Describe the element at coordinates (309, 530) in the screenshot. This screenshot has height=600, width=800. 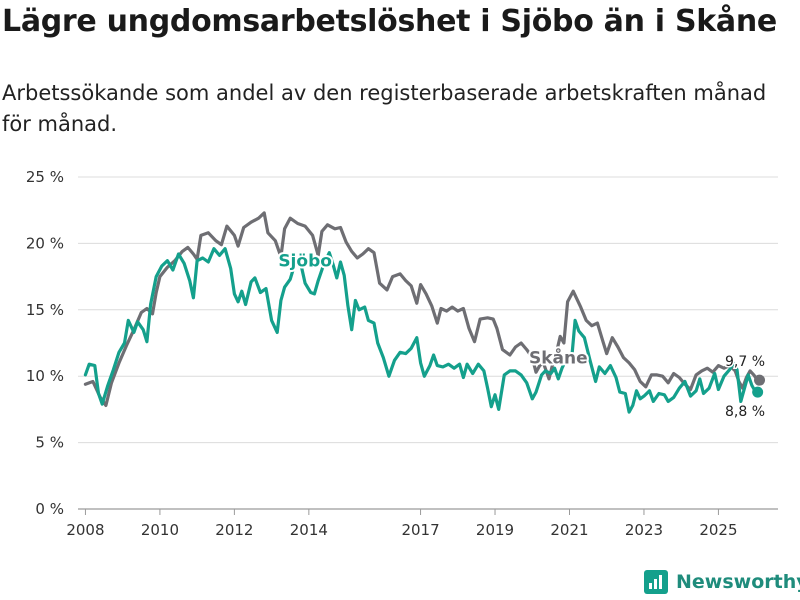
I see `x-tick-label: 2014` at that location.